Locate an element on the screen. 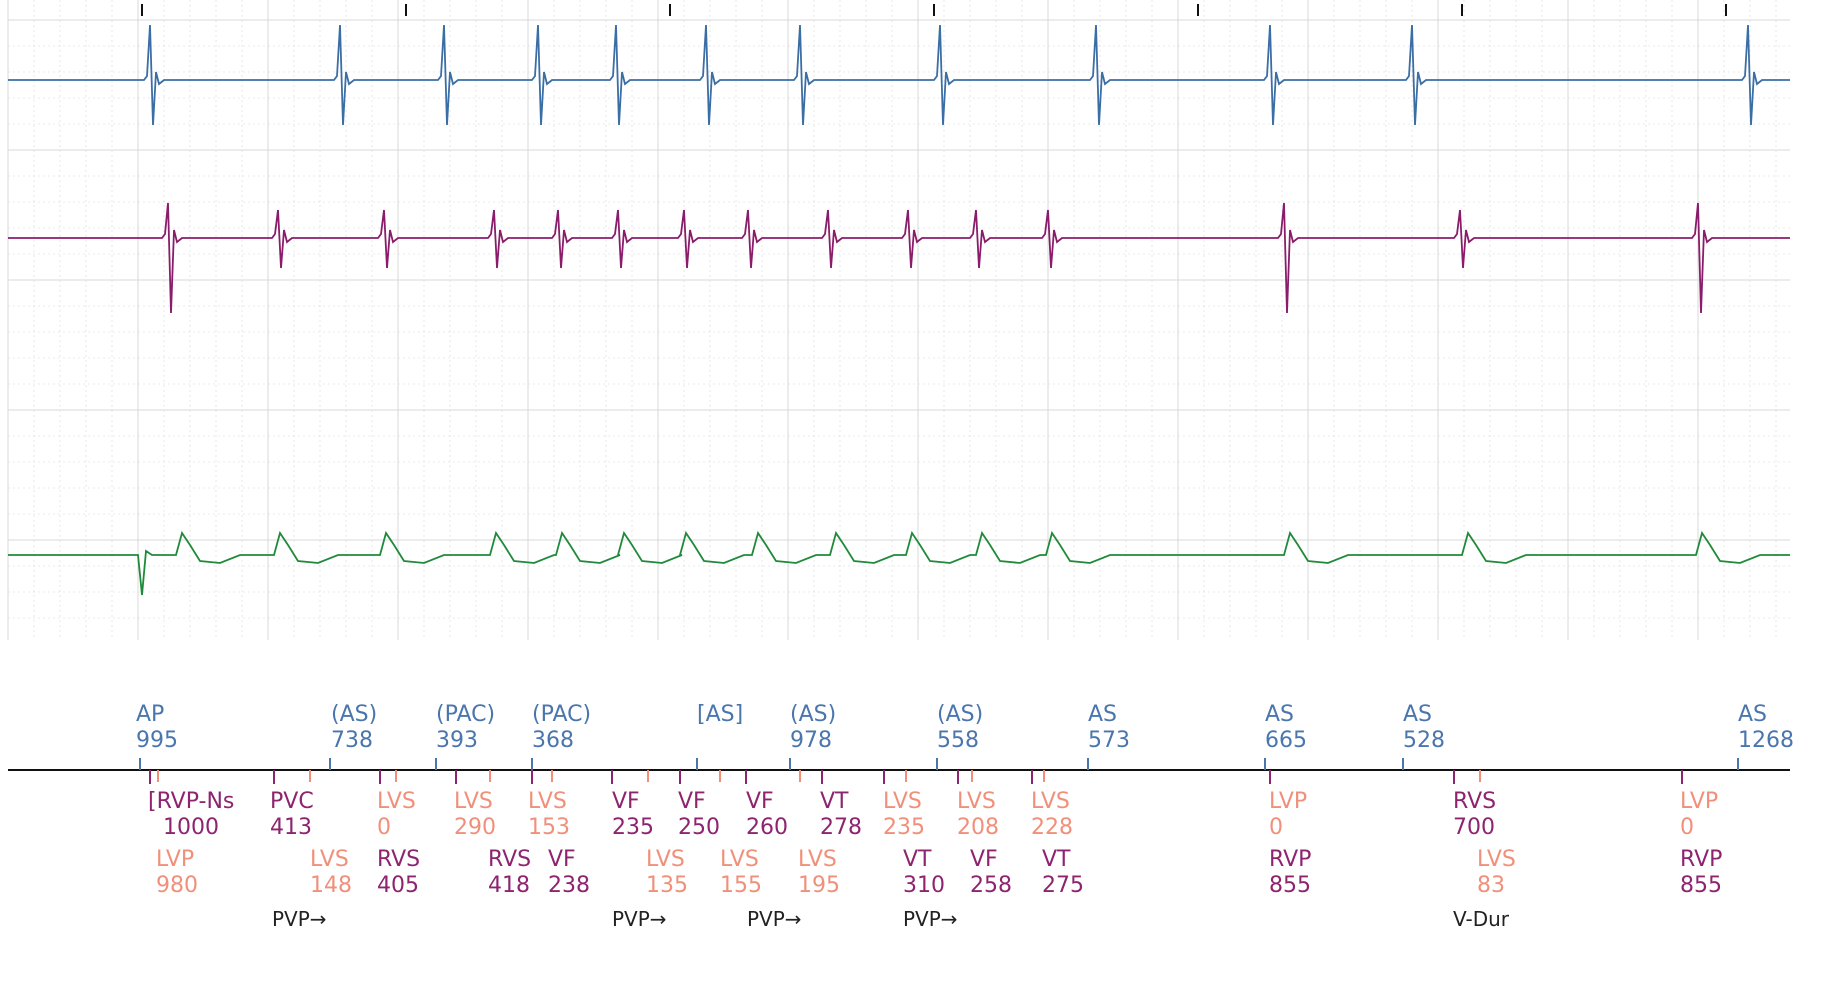 This screenshot has width=1827, height=1008. atrial-marker: AS 665 is located at coordinates (1286, 728).